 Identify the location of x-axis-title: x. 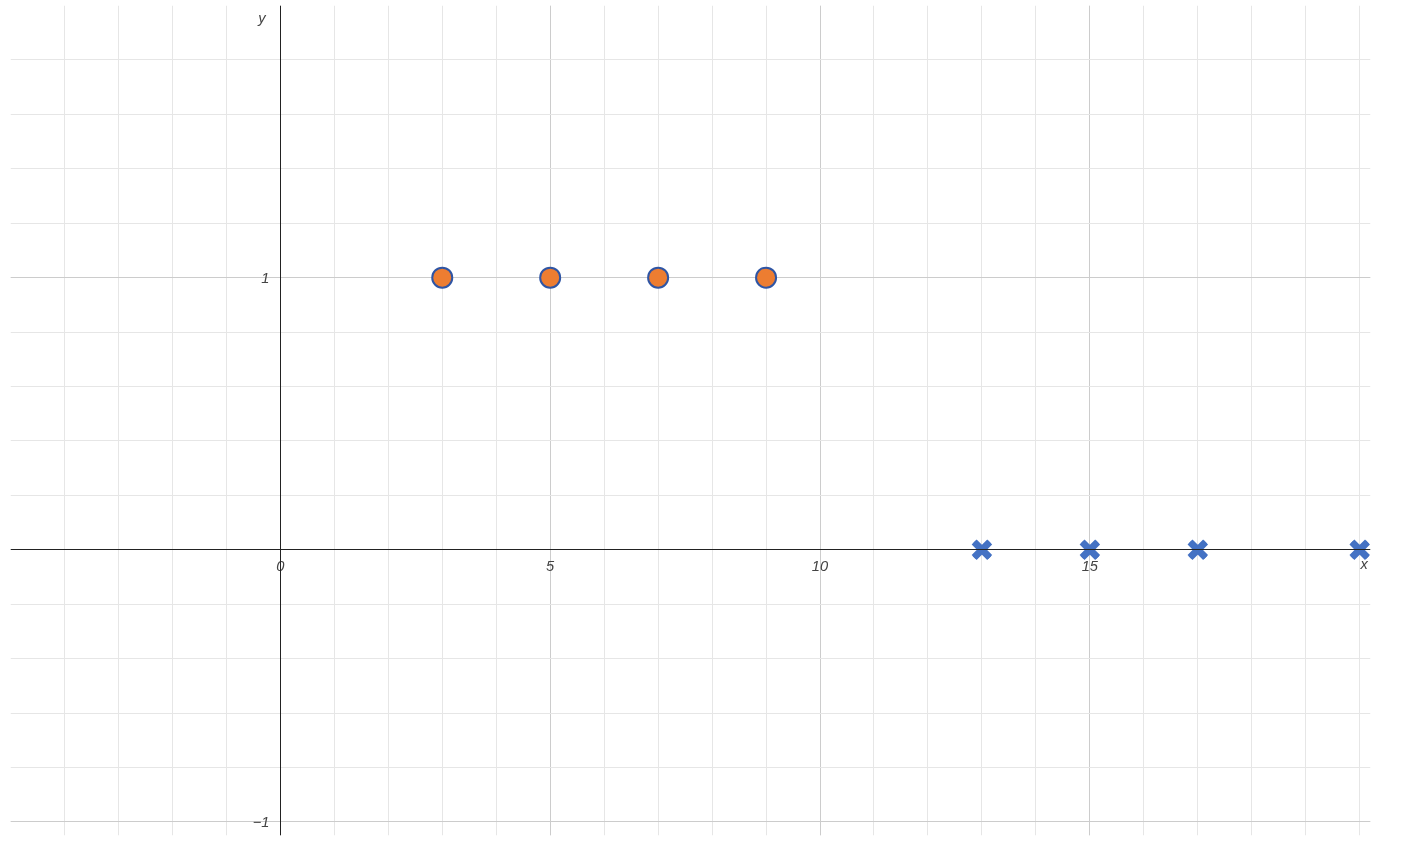
(1364, 563).